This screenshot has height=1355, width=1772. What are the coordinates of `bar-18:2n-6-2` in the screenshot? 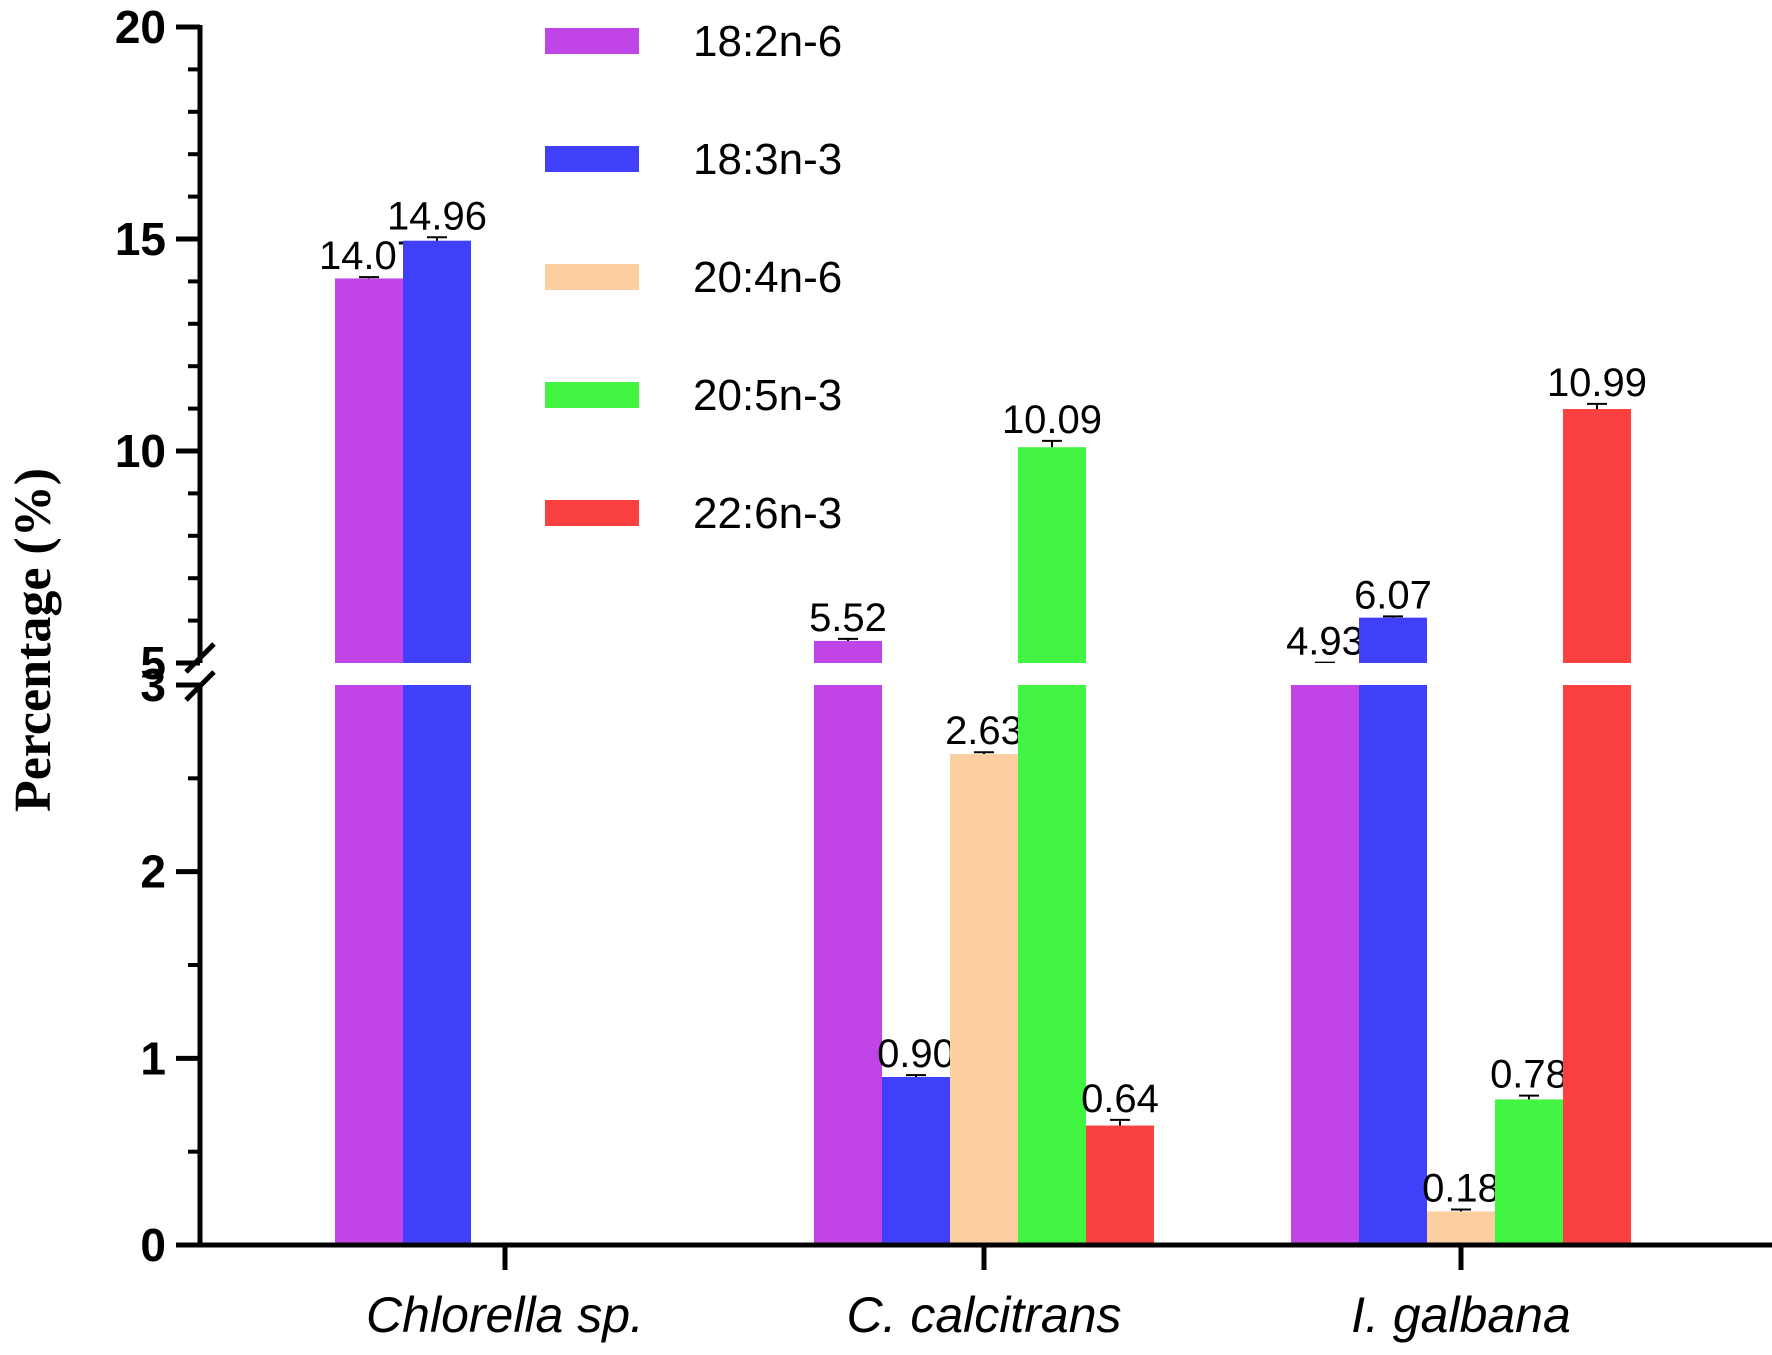 It's located at (1325, 955).